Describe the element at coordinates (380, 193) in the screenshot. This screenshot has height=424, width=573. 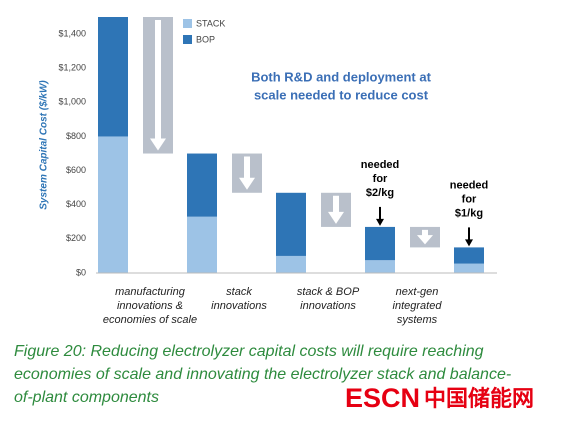
I see `annotation: $2/kg` at that location.